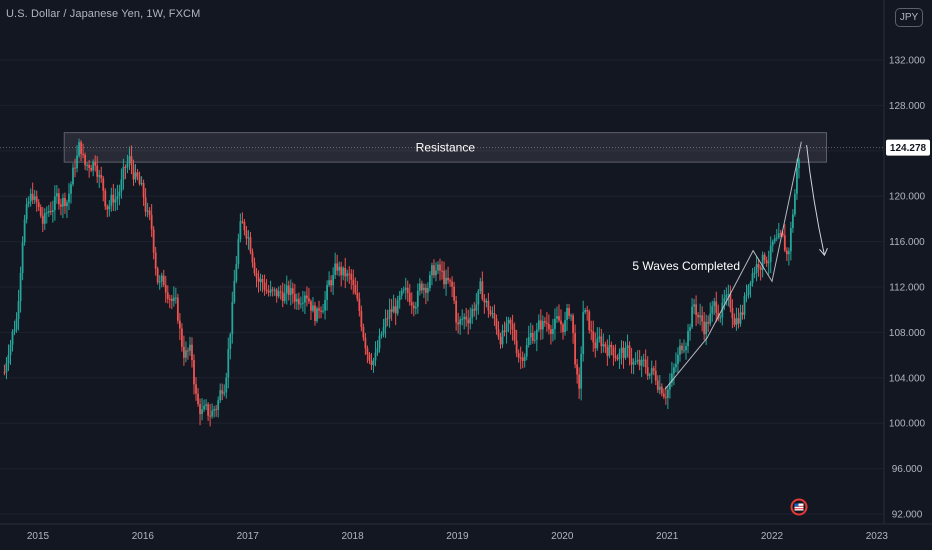  What do you see at coordinates (466, 532) in the screenshot?
I see `time-axis: 2015 2016 2017 2018 2019 2020 2021 2022 2023` at bounding box center [466, 532].